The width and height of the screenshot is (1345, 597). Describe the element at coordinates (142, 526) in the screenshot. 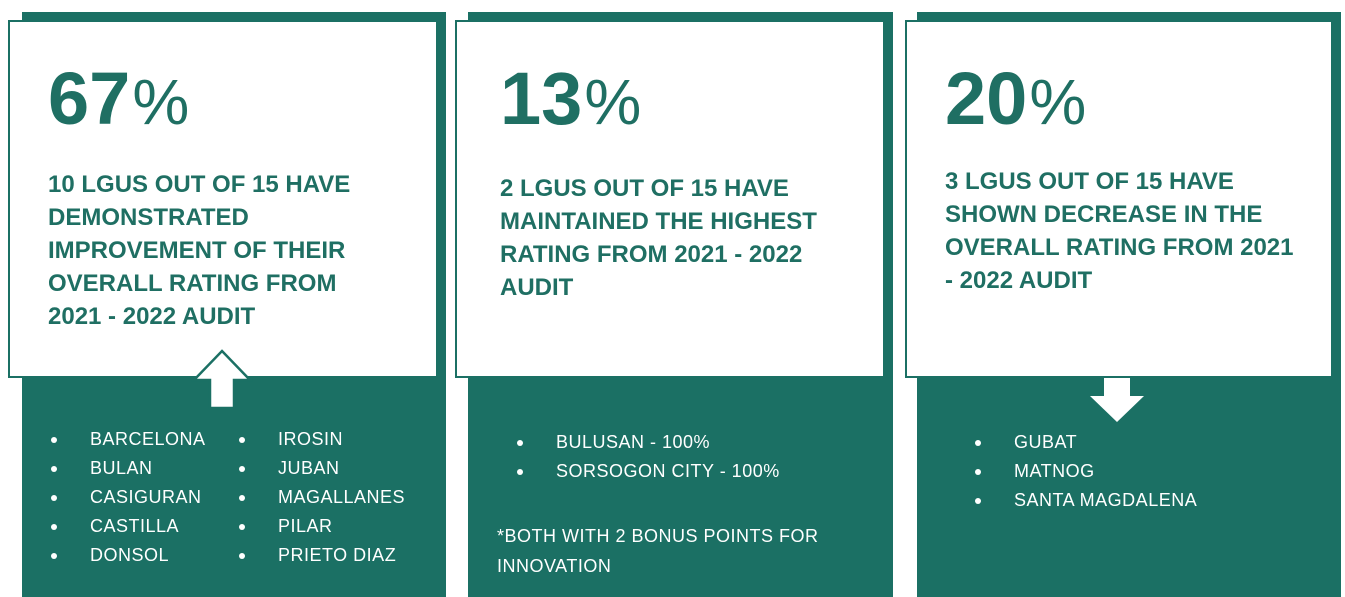

I see `list-item: CASTILLA` at that location.